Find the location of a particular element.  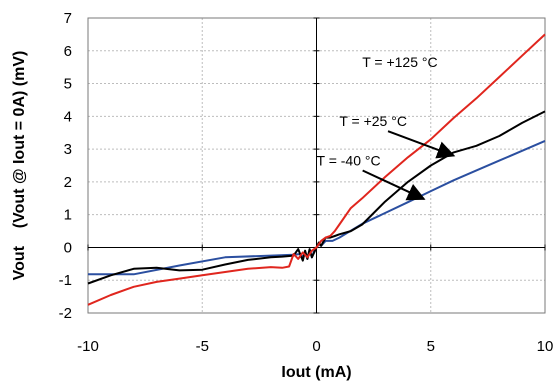

annotations: T = +125 °C T = +25 °C T = -40 °C is located at coordinates (386, 127).